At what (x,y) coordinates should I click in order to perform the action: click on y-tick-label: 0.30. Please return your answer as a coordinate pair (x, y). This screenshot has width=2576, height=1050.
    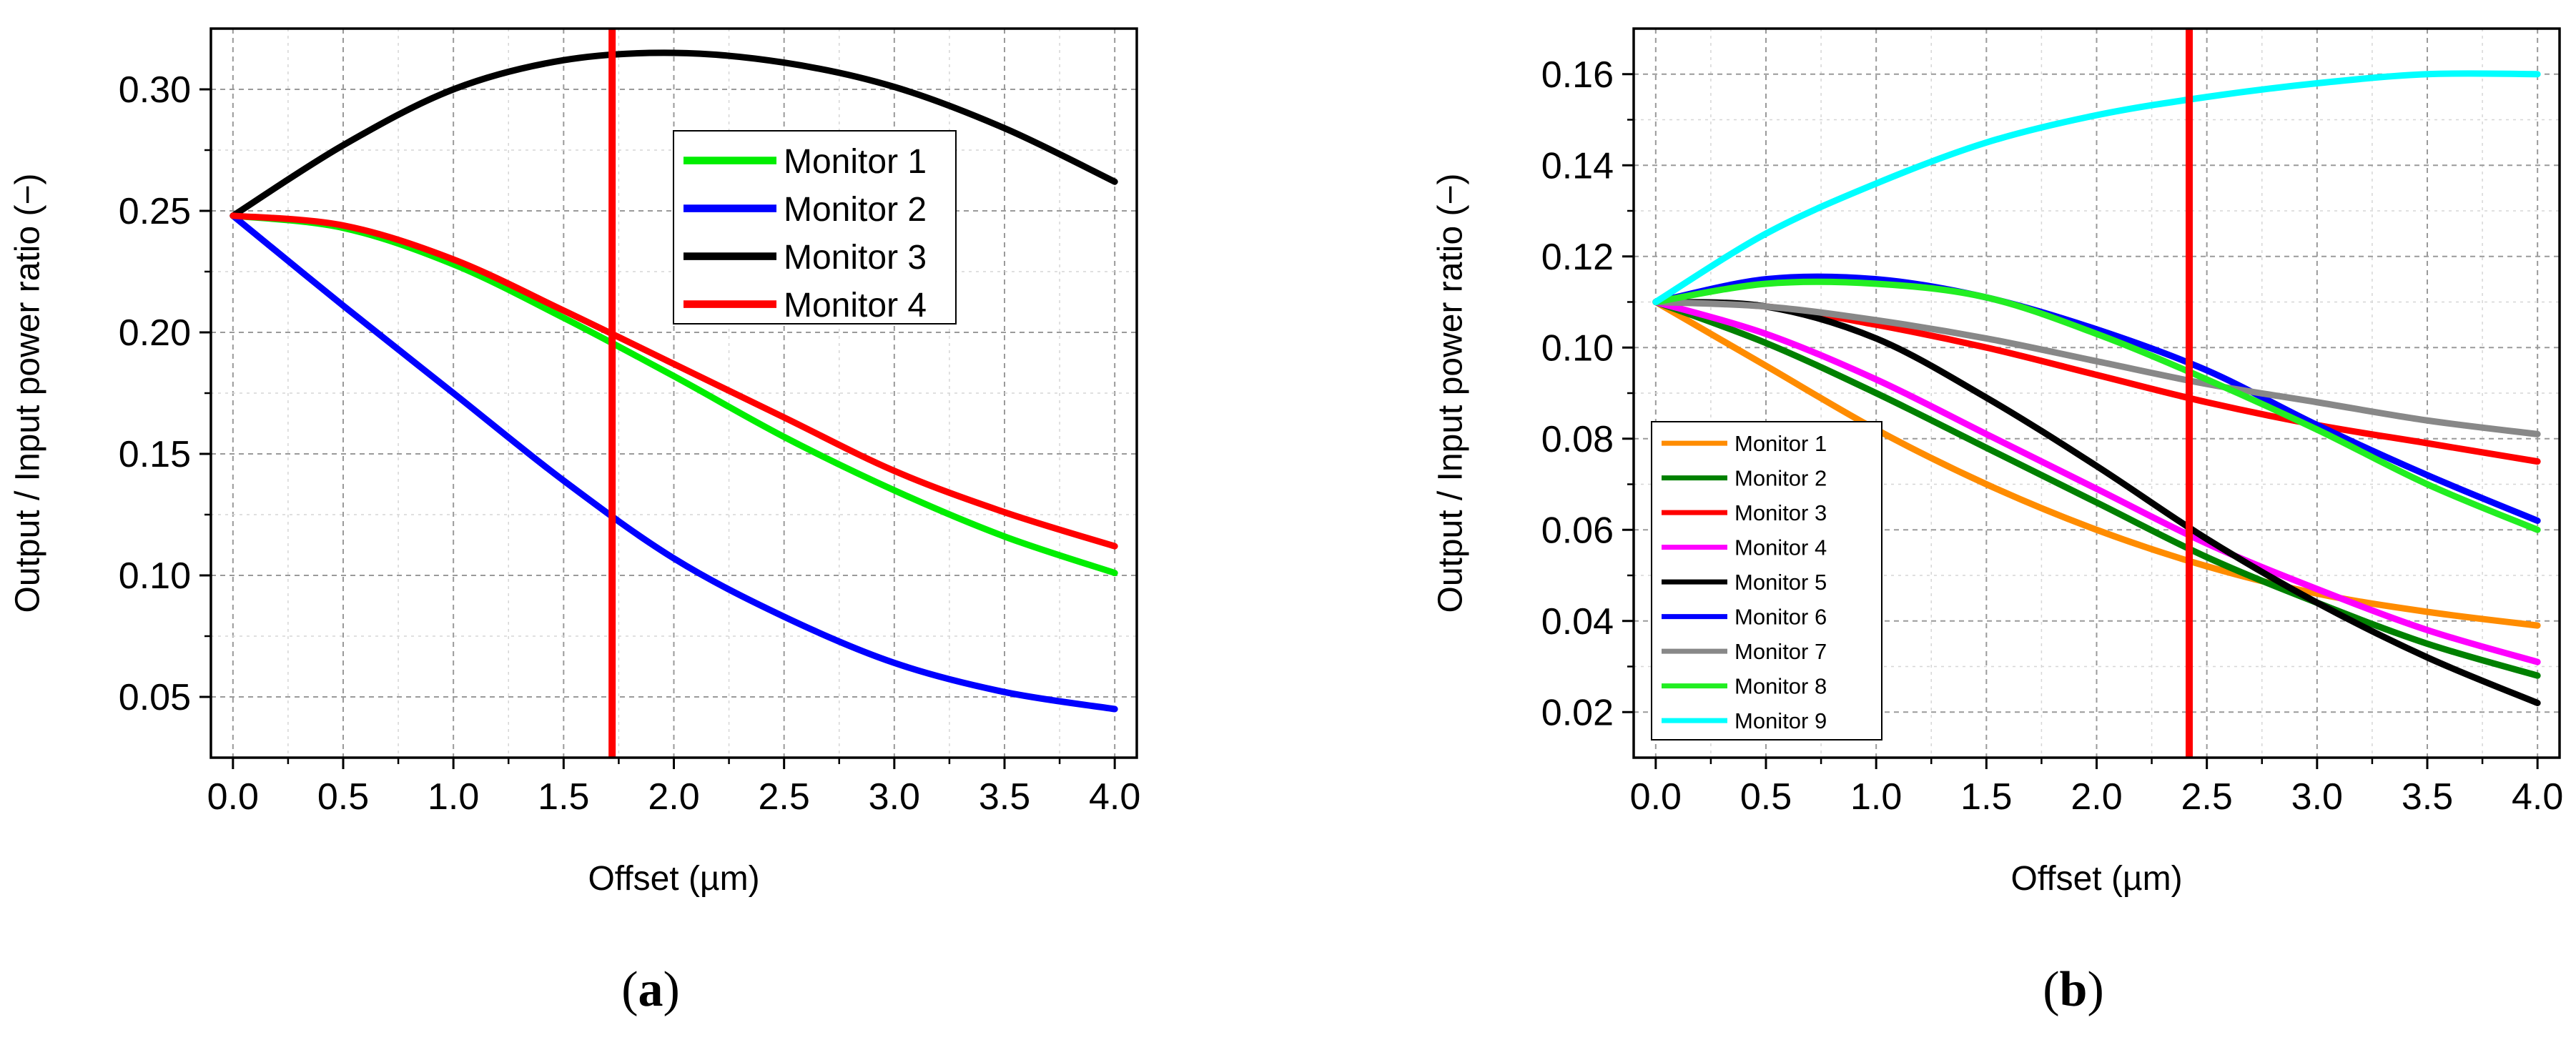
    Looking at the image, I should click on (155, 90).